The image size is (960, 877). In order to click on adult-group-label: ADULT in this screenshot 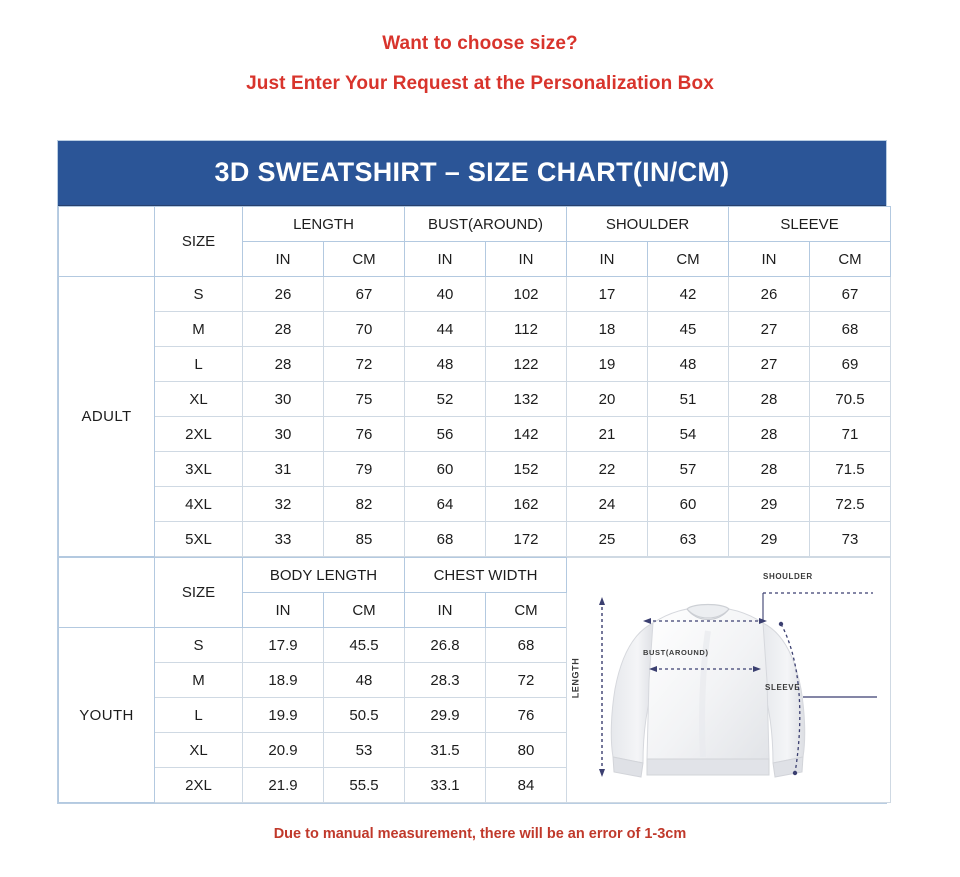, I will do `click(106, 416)`.